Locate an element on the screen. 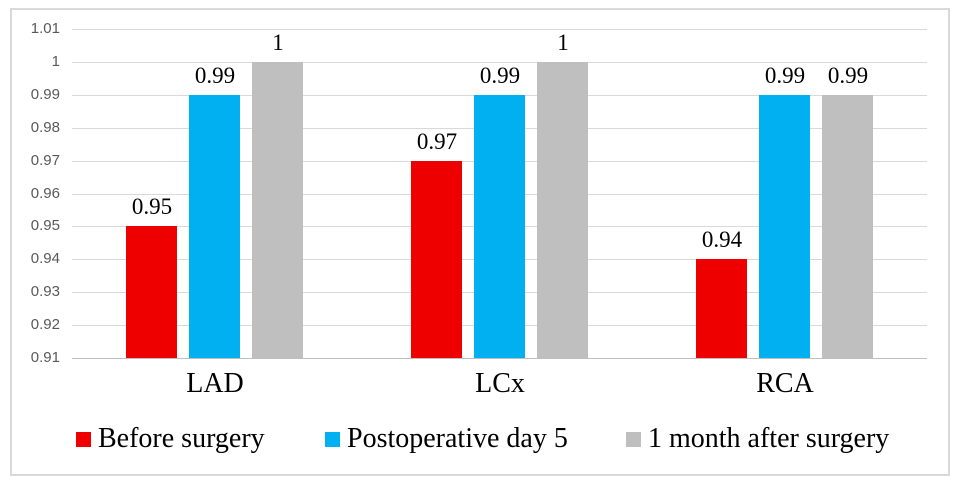 The width and height of the screenshot is (960, 488). y-tick-label: 0.93 is located at coordinates (45, 291).